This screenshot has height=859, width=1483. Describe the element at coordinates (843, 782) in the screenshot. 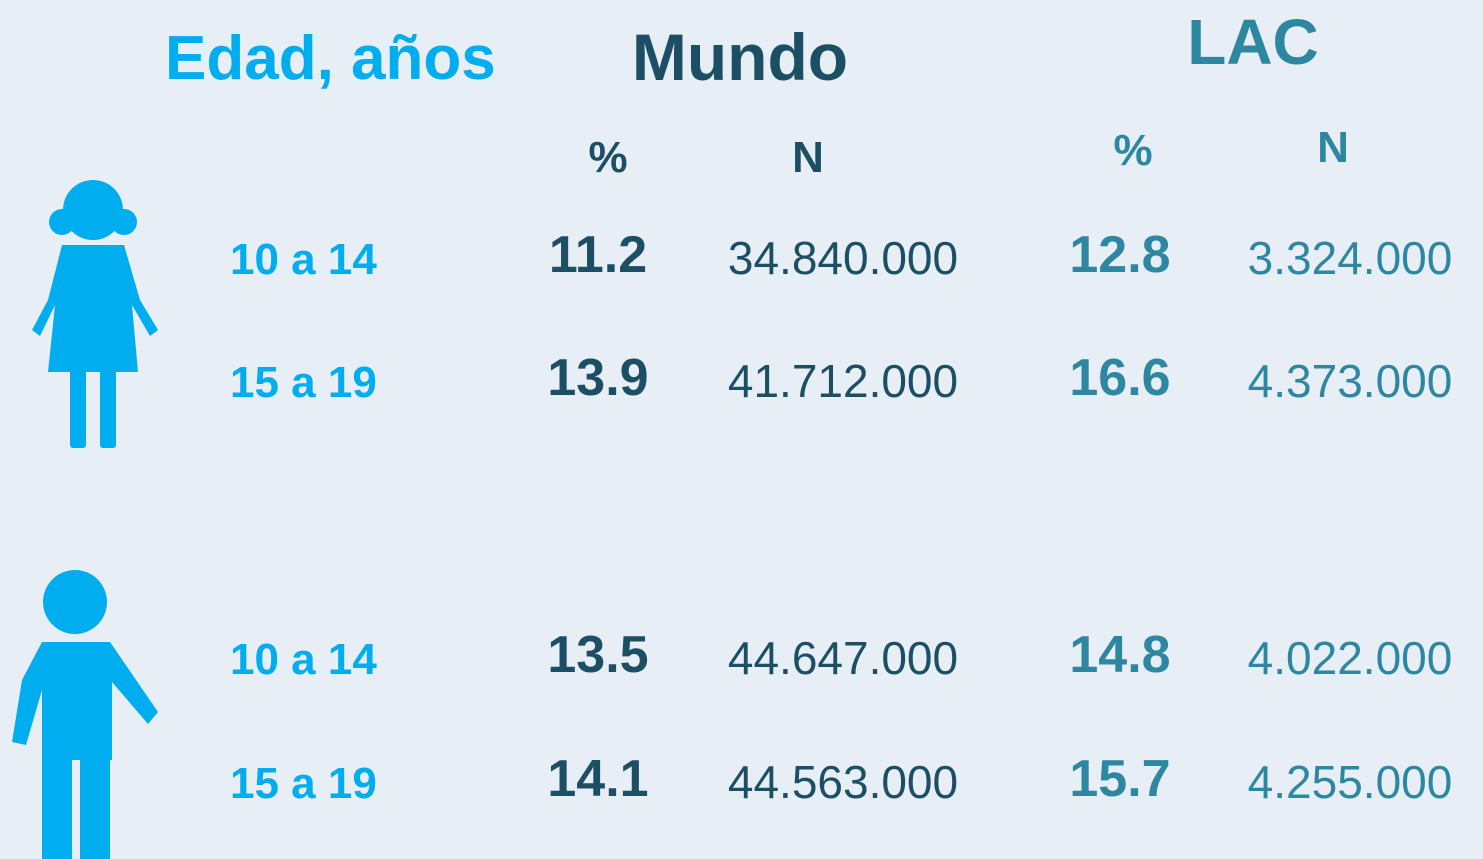

I see `world-n: 44.563.000` at that location.